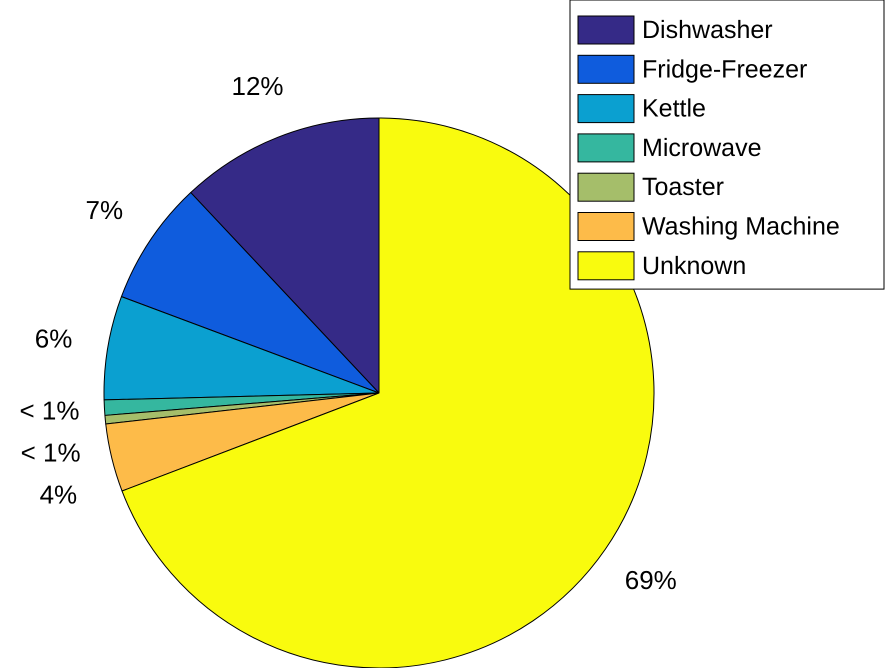 This screenshot has width=885, height=668. I want to click on legend-label: Kettle, so click(674, 108).